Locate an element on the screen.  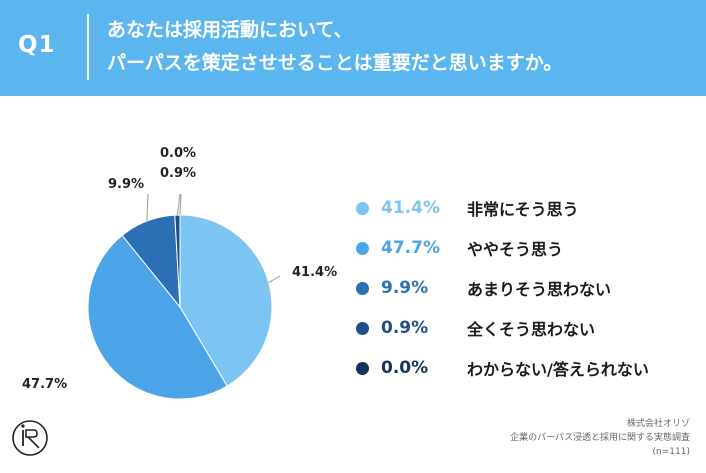
legend-label: 非常にそう思う is located at coordinates (523, 209).